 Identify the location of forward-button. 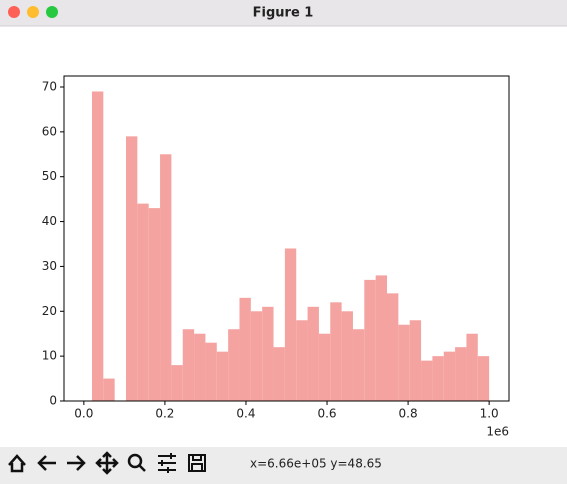
(76, 463).